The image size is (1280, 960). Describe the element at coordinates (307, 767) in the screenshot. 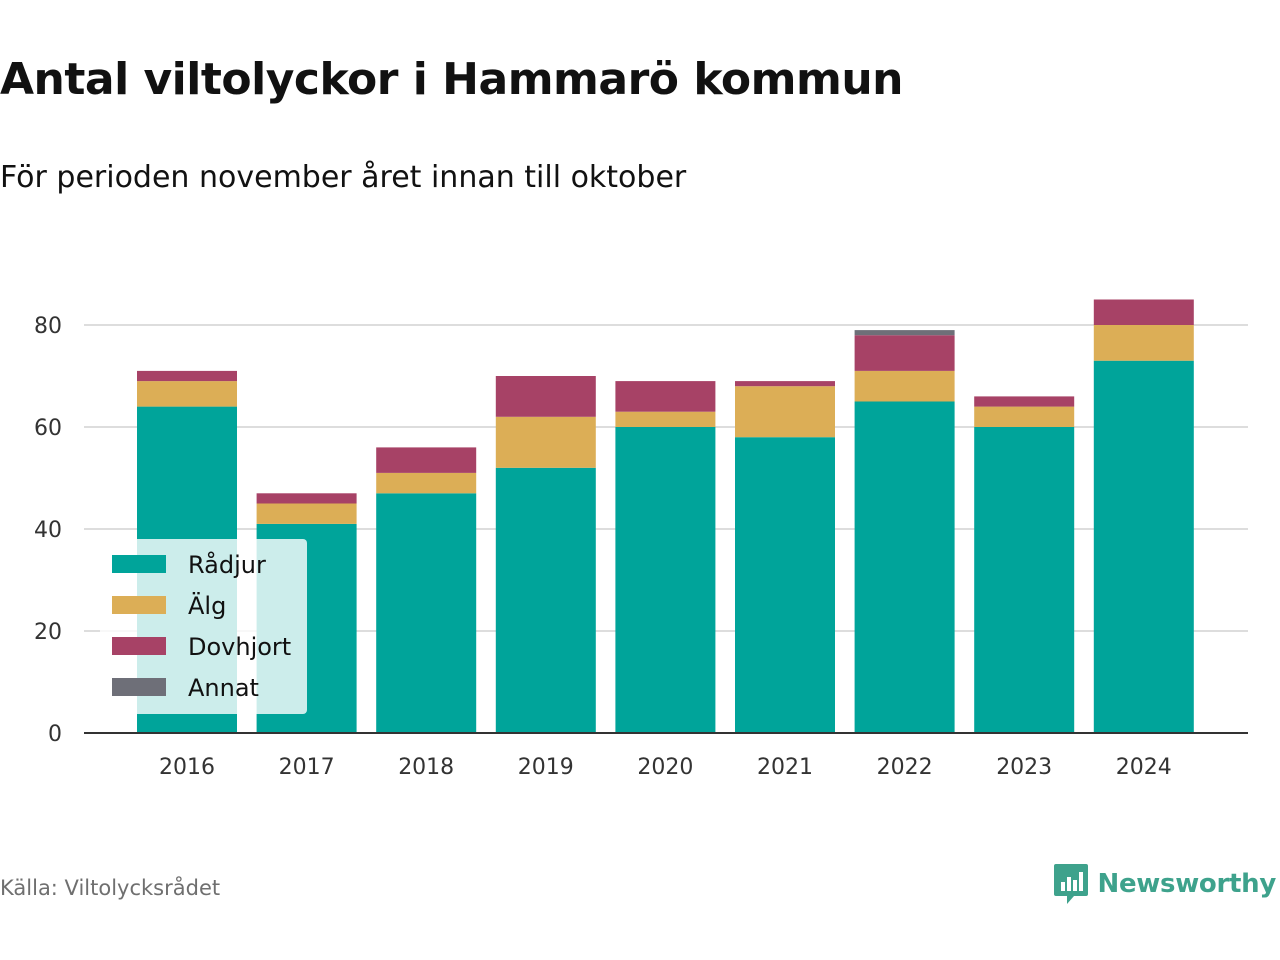

I see `x-tick-label: 2017` at that location.